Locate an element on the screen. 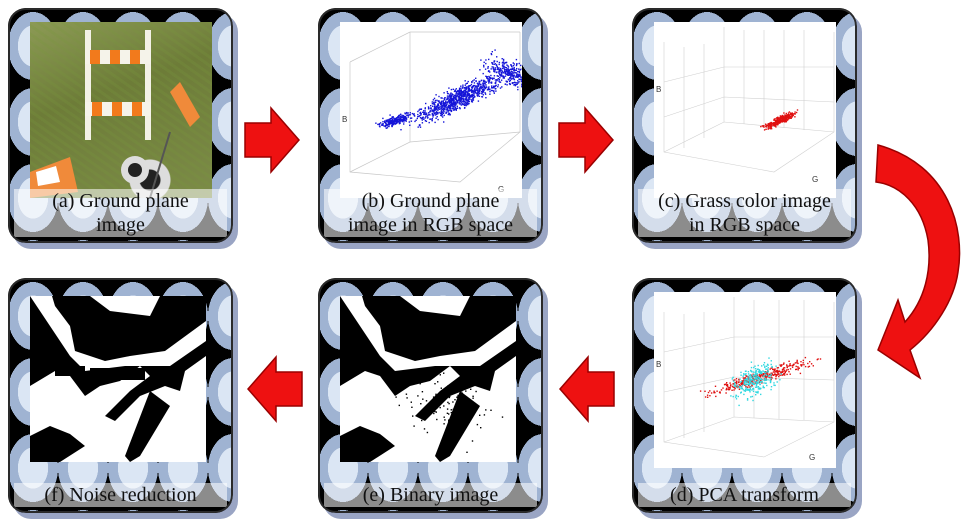 This screenshot has width=975, height=520. caption-line: (d) PCA transform is located at coordinates (744, 495).